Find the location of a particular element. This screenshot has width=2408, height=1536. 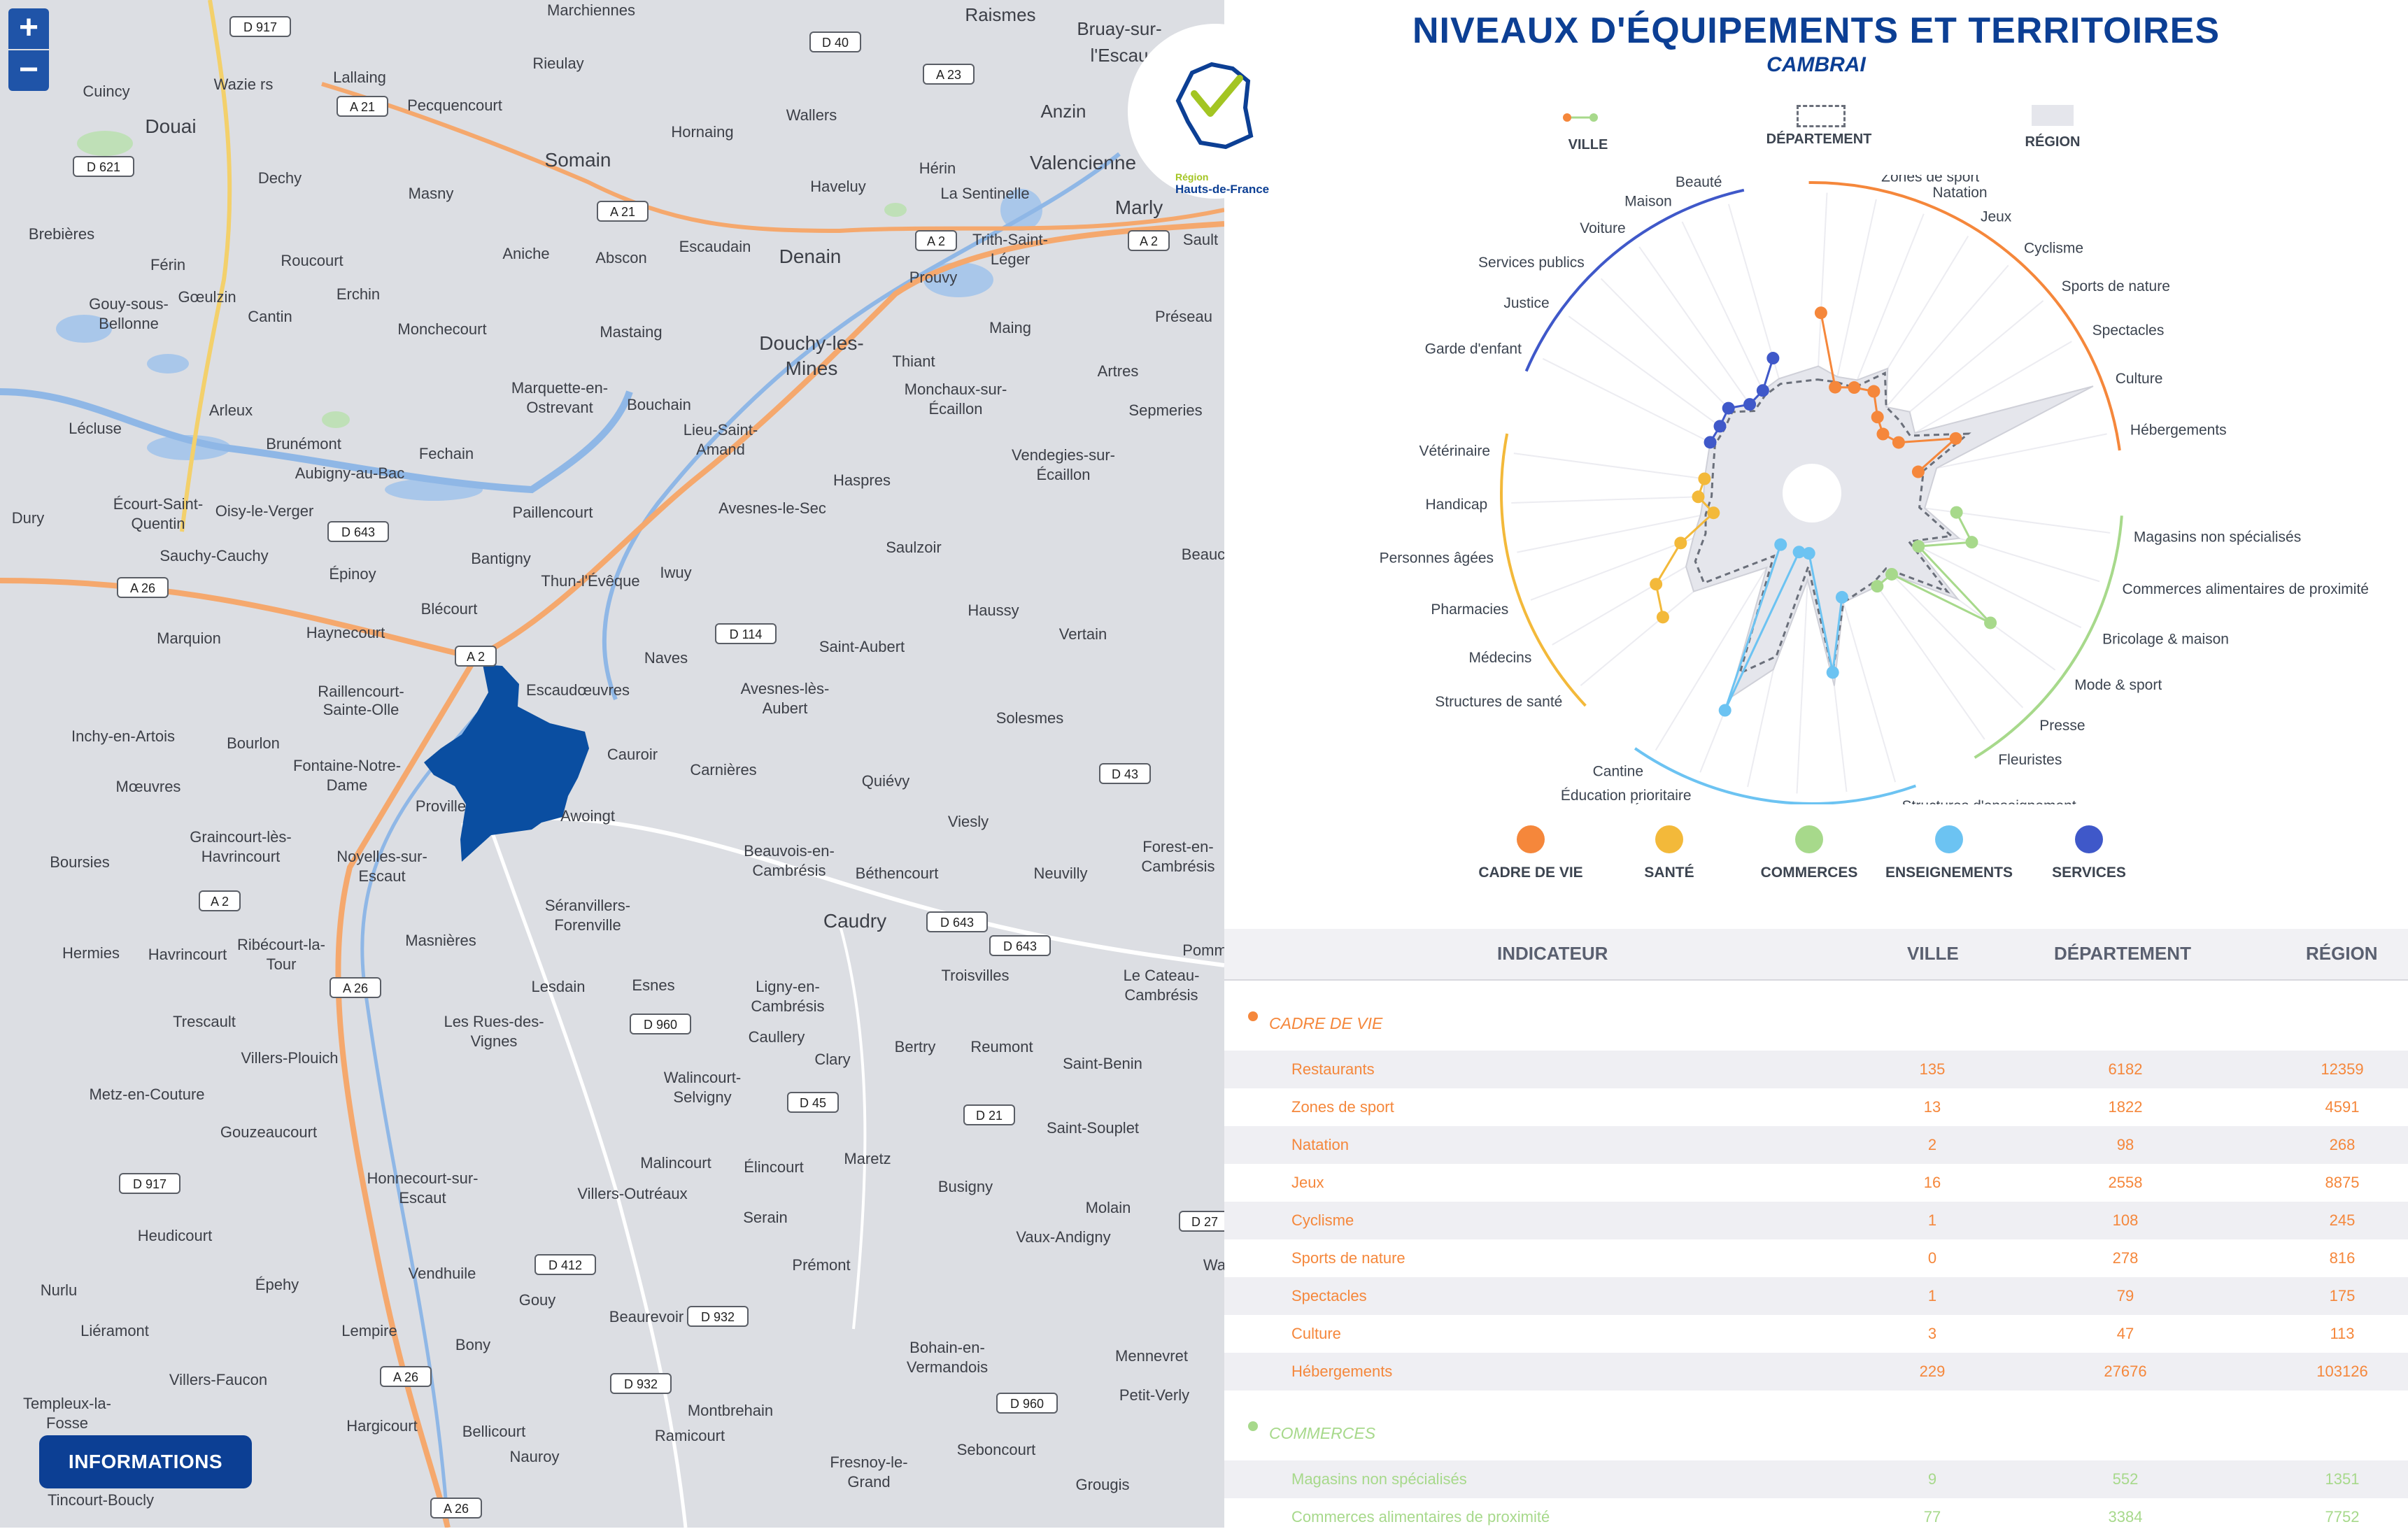

place-label: Amand is located at coordinates (720, 449).